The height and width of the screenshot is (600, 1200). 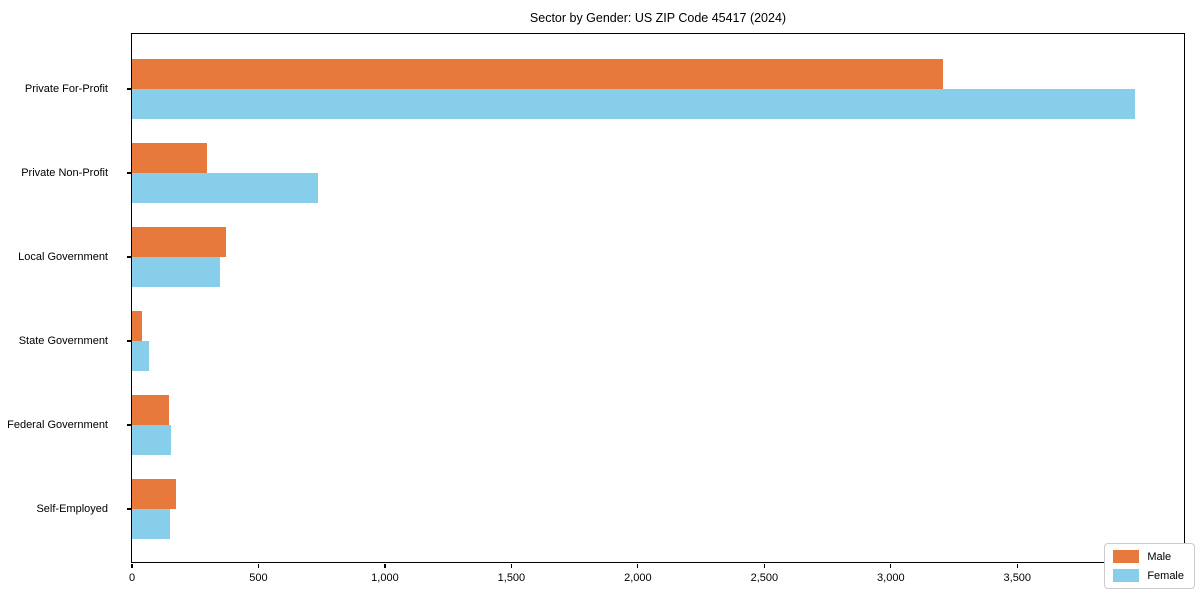 What do you see at coordinates (225, 188) in the screenshot?
I see `bar-female-private-non-profit` at bounding box center [225, 188].